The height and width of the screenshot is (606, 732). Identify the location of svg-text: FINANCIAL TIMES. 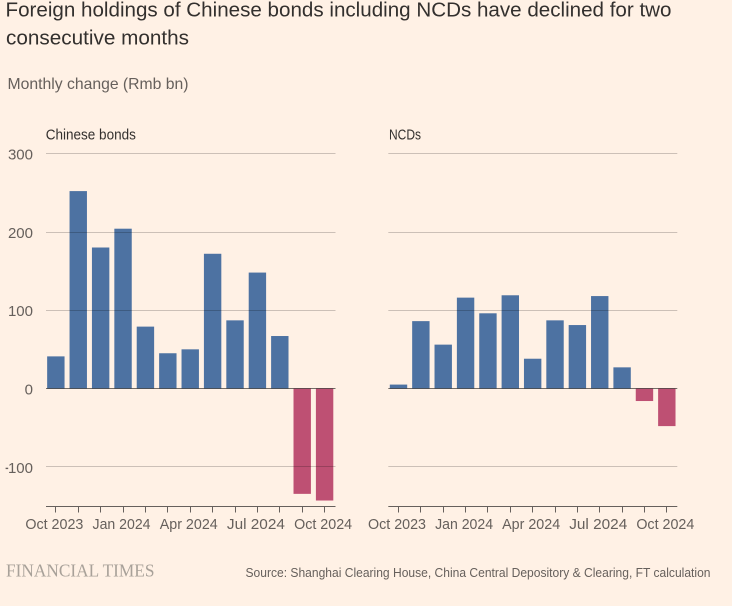
(80, 571).